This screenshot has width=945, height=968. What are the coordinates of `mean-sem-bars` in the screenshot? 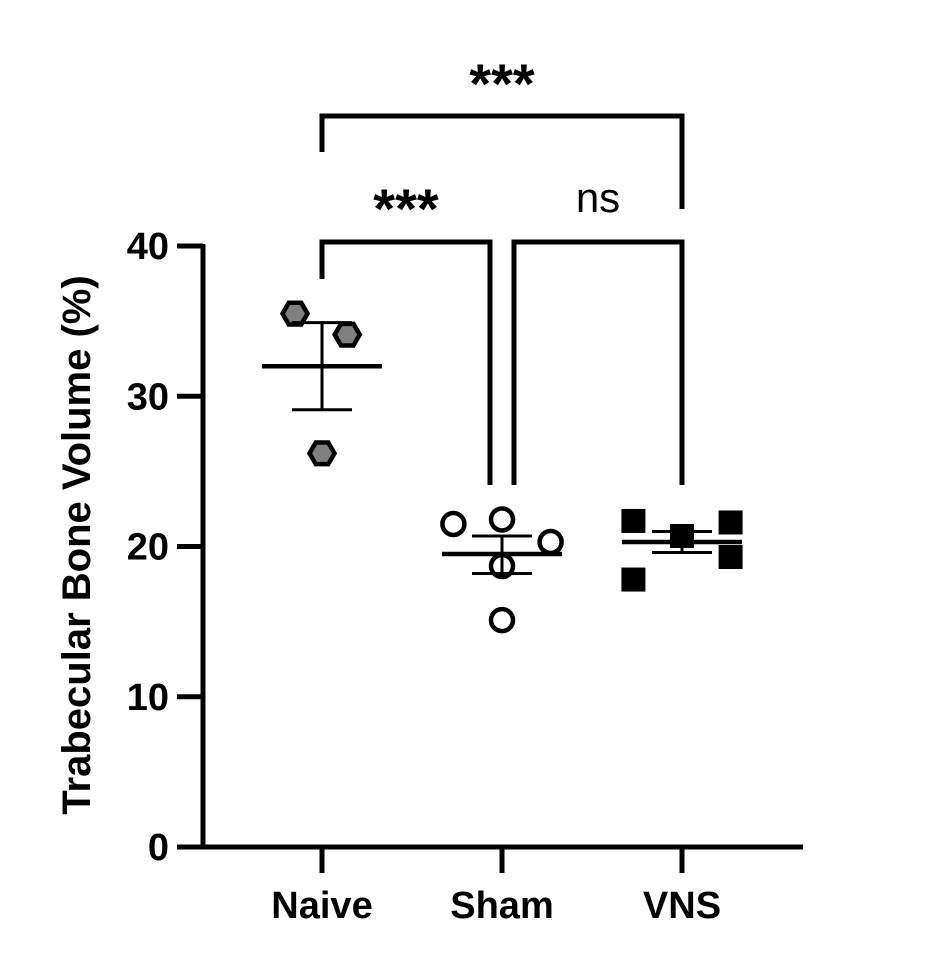 It's located at (502, 448).